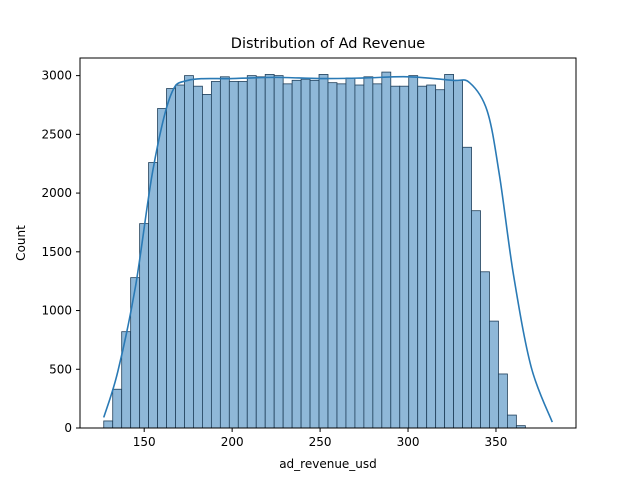 The width and height of the screenshot is (640, 480). What do you see at coordinates (328, 464) in the screenshot?
I see `x-axis-label: ad_revenue_usd` at bounding box center [328, 464].